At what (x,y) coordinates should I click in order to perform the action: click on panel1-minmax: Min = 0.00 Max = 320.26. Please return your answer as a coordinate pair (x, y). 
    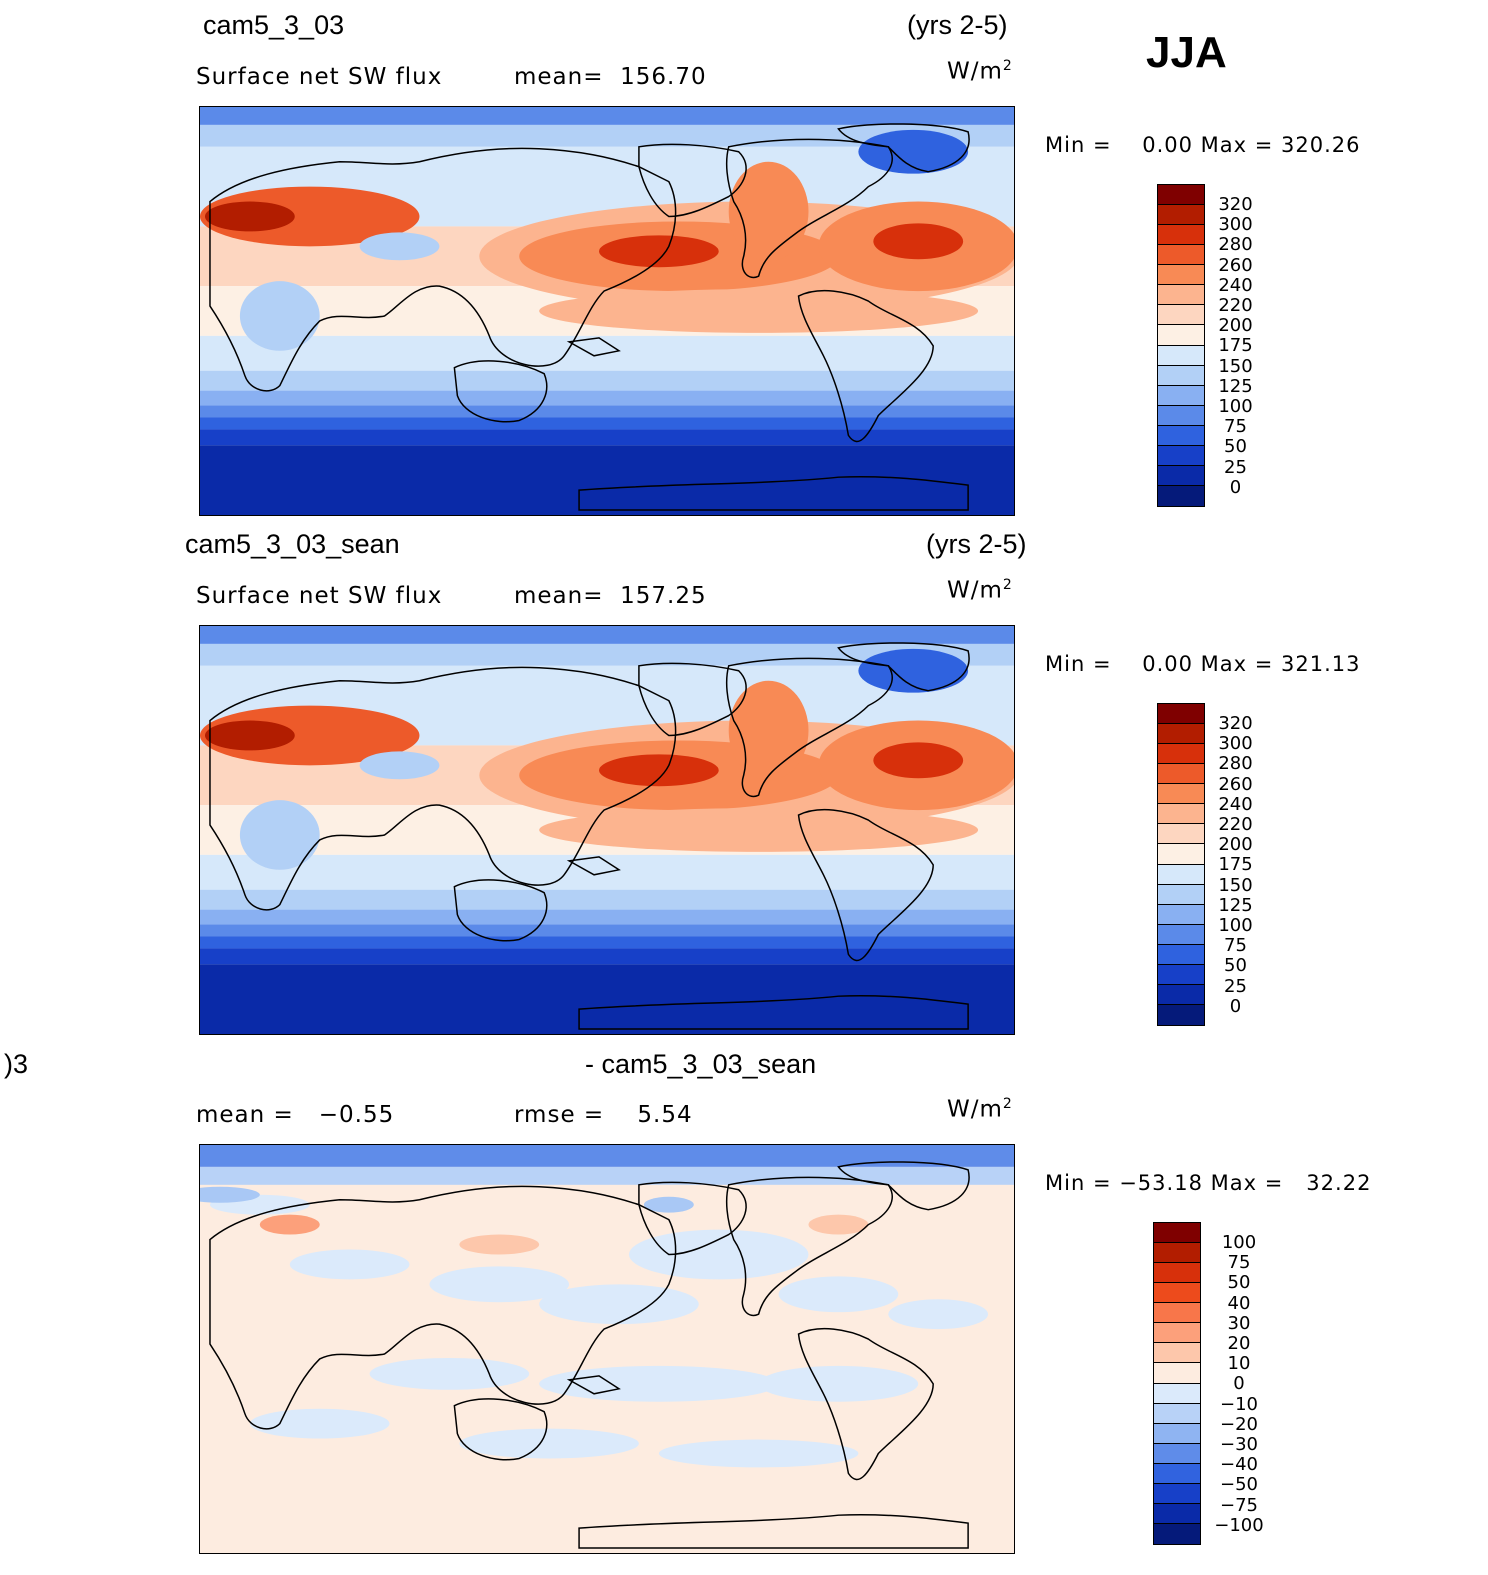
    Looking at the image, I should click on (1203, 145).